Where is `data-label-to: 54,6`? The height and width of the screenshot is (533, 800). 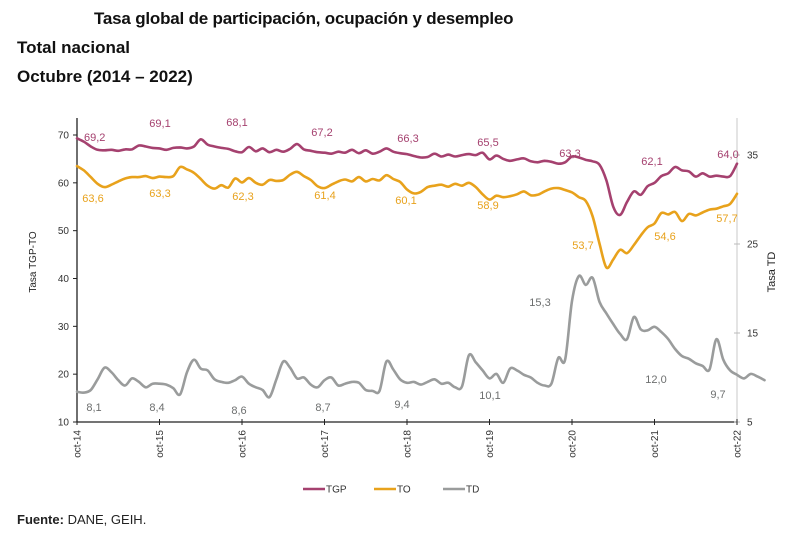
data-label-to: 54,6 is located at coordinates (664, 237).